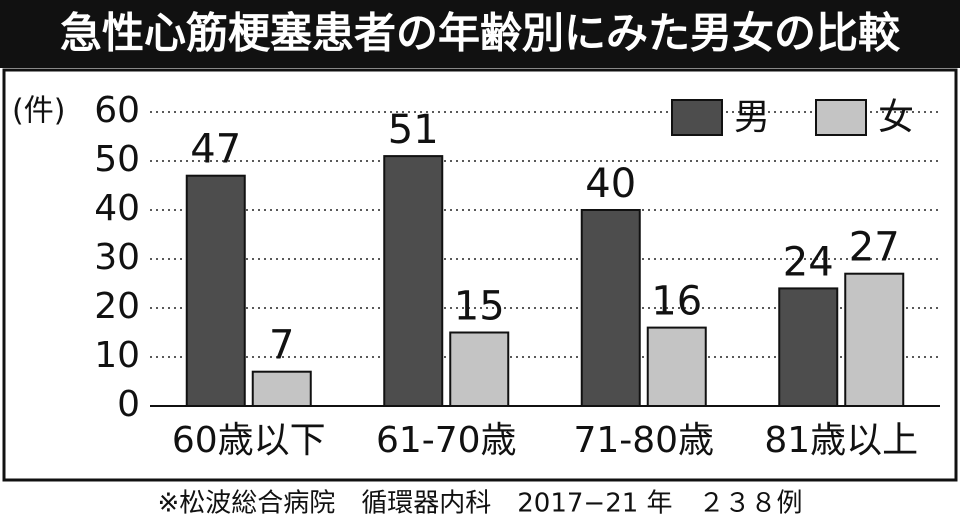  Describe the element at coordinates (479, 504) in the screenshot. I see `source-note: ※松波総合病院 循環器内科 2017−21 年 ２３８例` at that location.